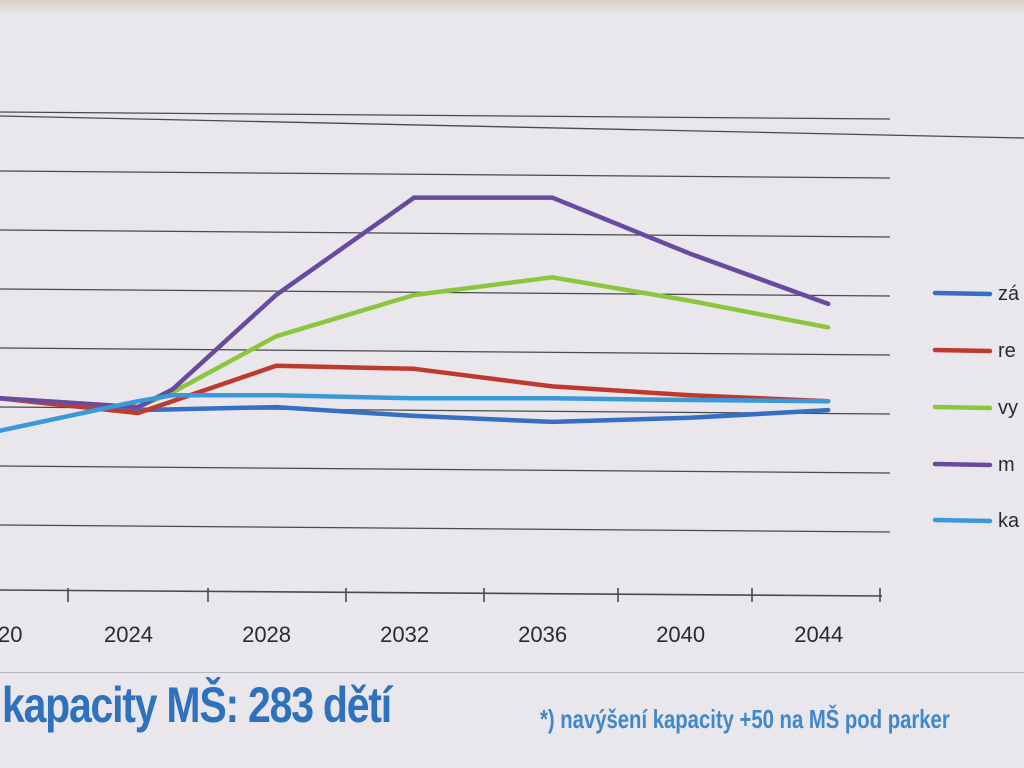 The width and height of the screenshot is (1024, 768). What do you see at coordinates (512, 672) in the screenshot?
I see `footer-divider` at bounding box center [512, 672].